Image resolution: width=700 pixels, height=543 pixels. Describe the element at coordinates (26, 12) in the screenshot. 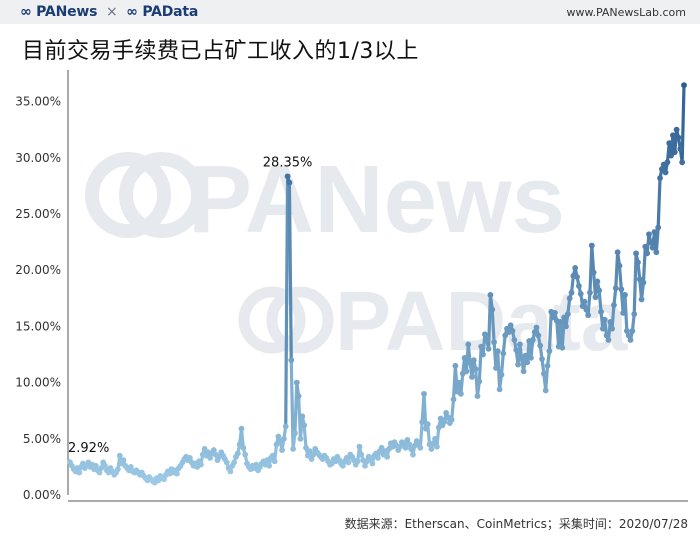

I see `panews-logo-icon: ∞` at that location.